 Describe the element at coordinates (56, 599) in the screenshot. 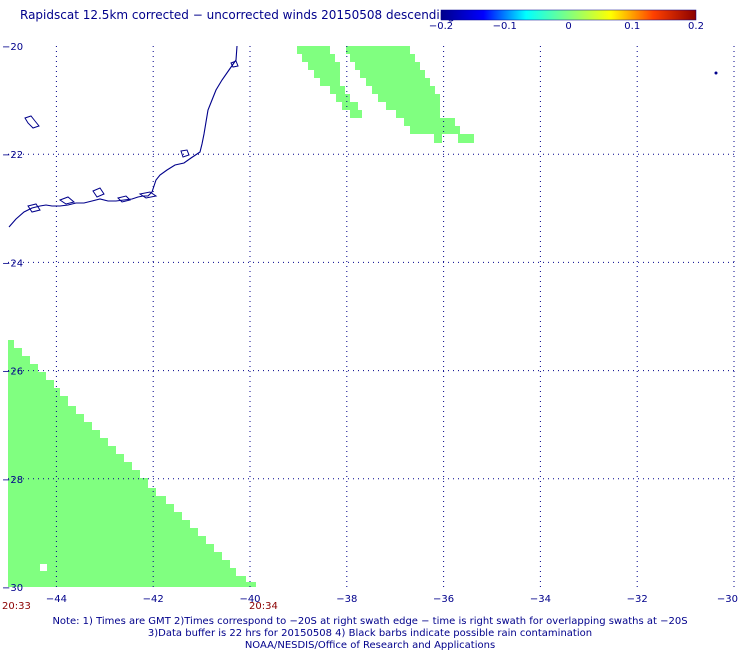

I see `longitude-label: −44` at that location.